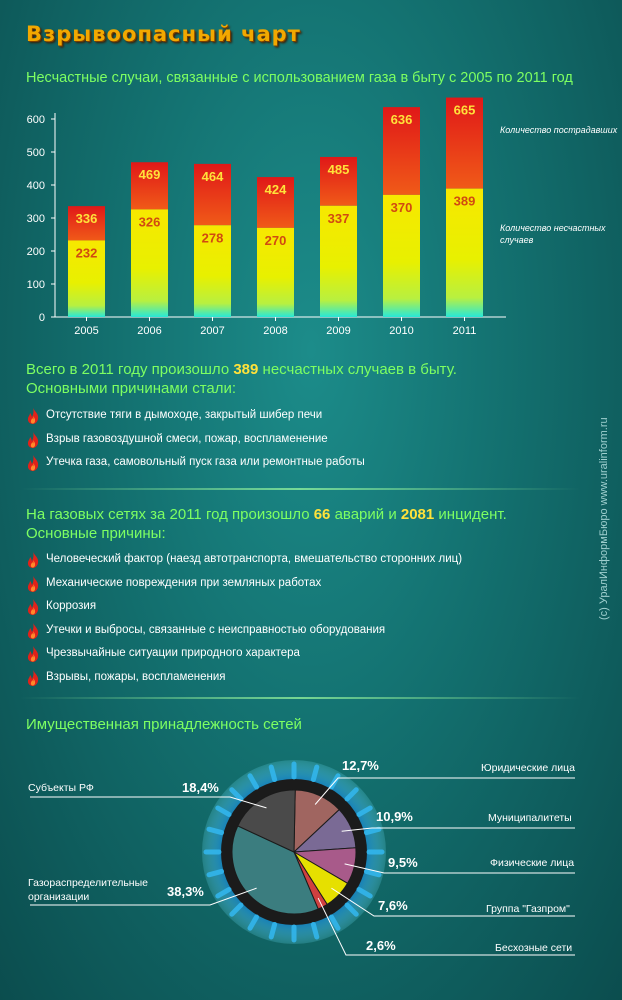  Describe the element at coordinates (96, 533) in the screenshot. I see `section-networks-subheading: Основные причины:` at that location.